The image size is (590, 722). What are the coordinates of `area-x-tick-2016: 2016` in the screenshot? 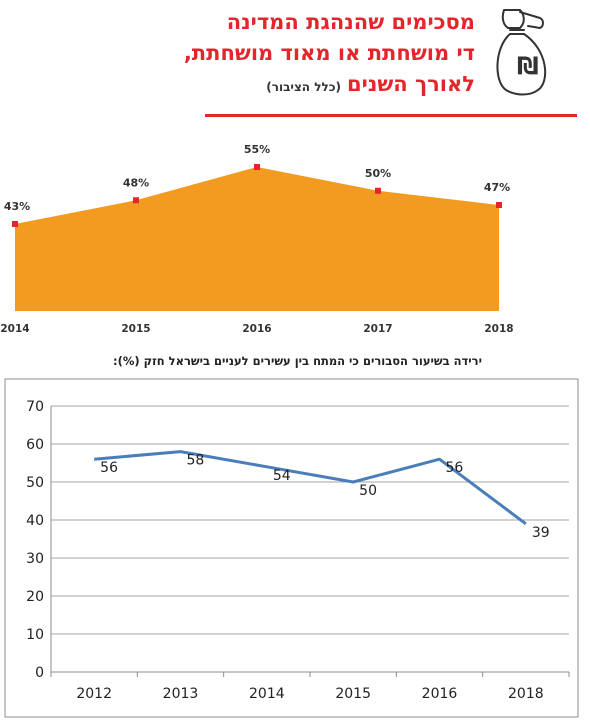 It's located at (256, 329).